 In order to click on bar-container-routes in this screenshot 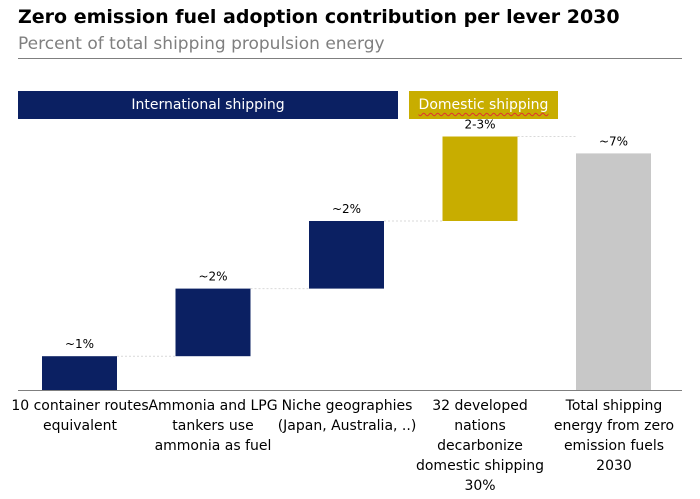, I will do `click(79, 373)`.